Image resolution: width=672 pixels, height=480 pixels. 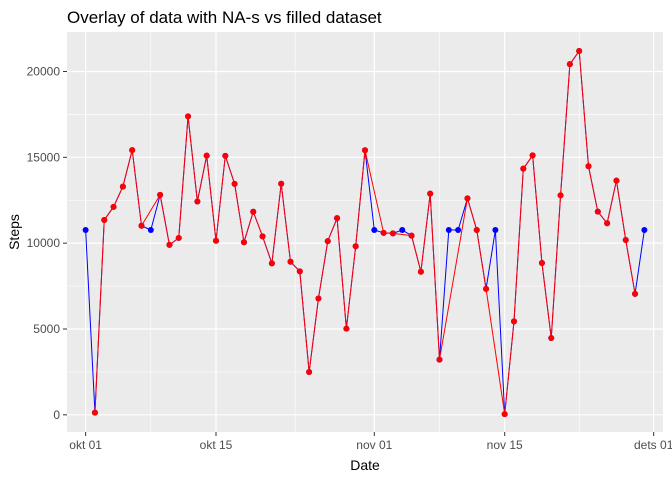 I want to click on y-axis-title: Steps, so click(x=14, y=232).